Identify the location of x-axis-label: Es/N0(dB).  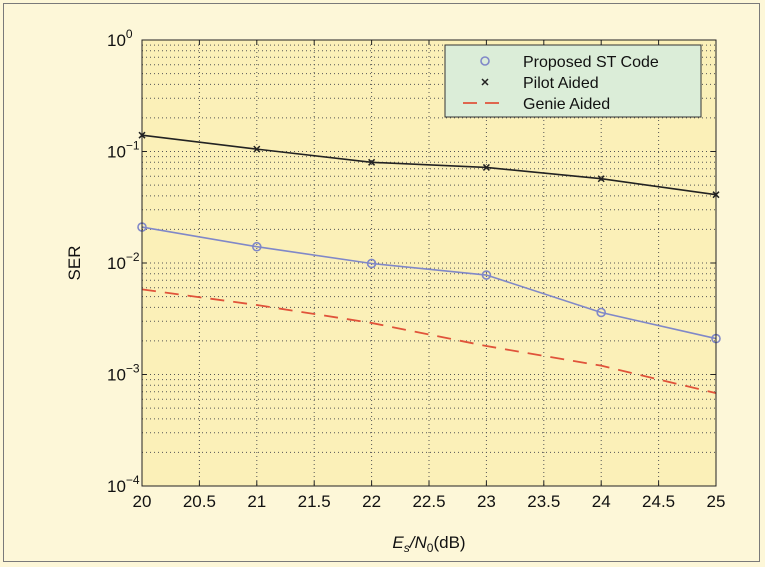
(428, 544).